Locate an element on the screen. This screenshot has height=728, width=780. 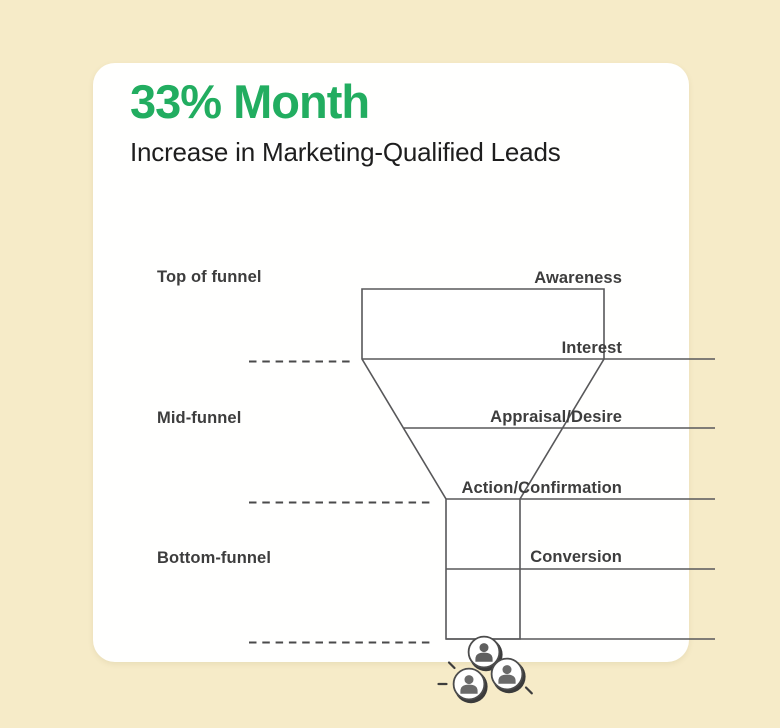
stage-label-conversion: Conversion is located at coordinates (576, 557).